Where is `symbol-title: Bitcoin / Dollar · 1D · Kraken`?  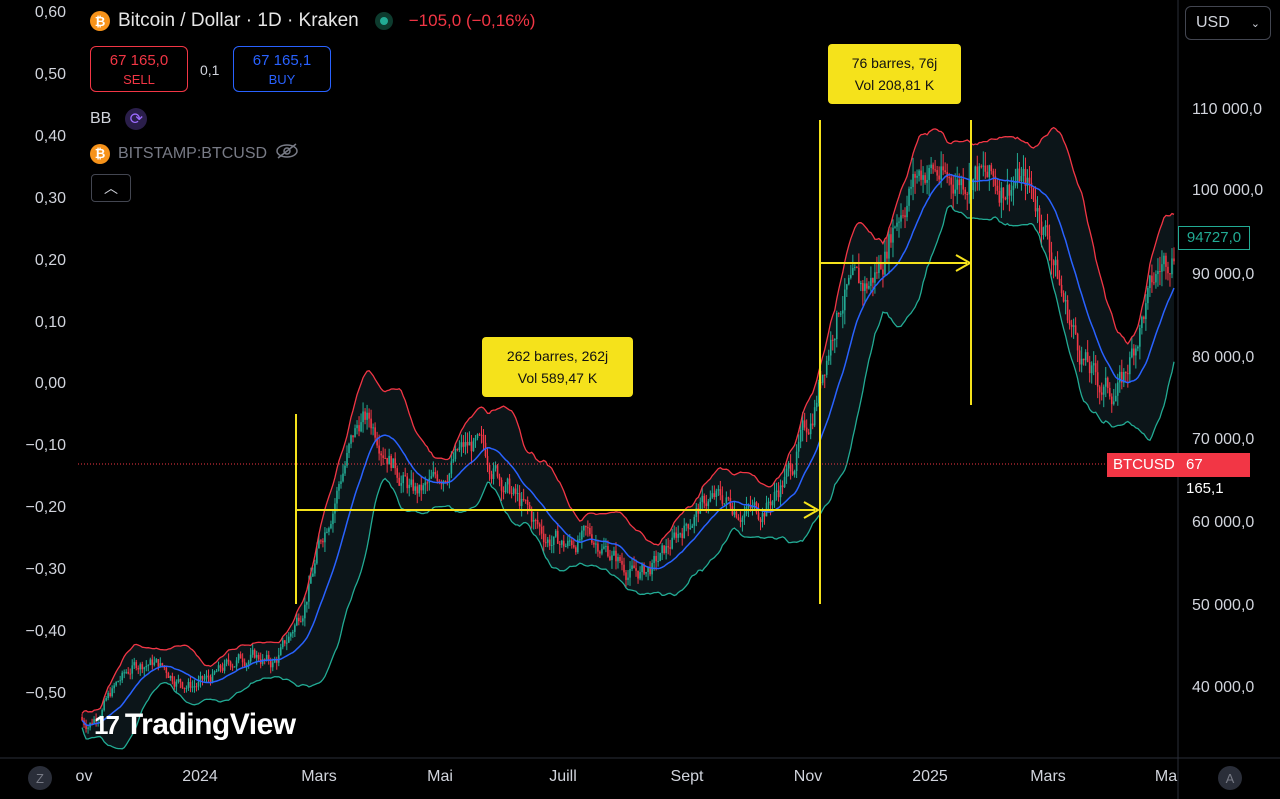
symbol-title: Bitcoin / Dollar · 1D · Kraken is located at coordinates (238, 20).